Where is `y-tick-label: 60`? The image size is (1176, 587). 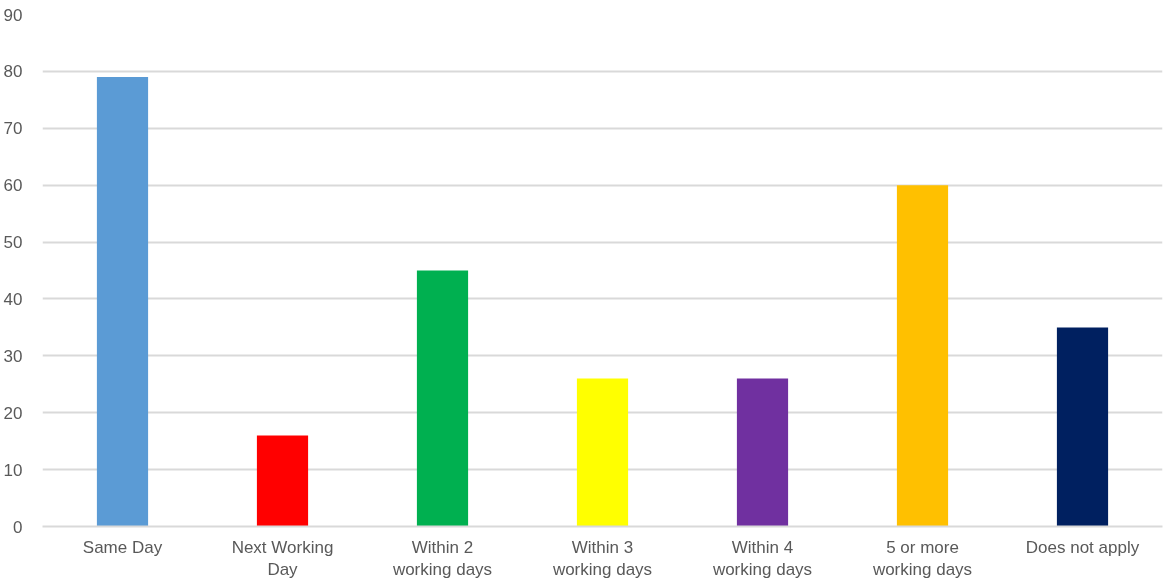 y-tick-label: 60 is located at coordinates (13, 186).